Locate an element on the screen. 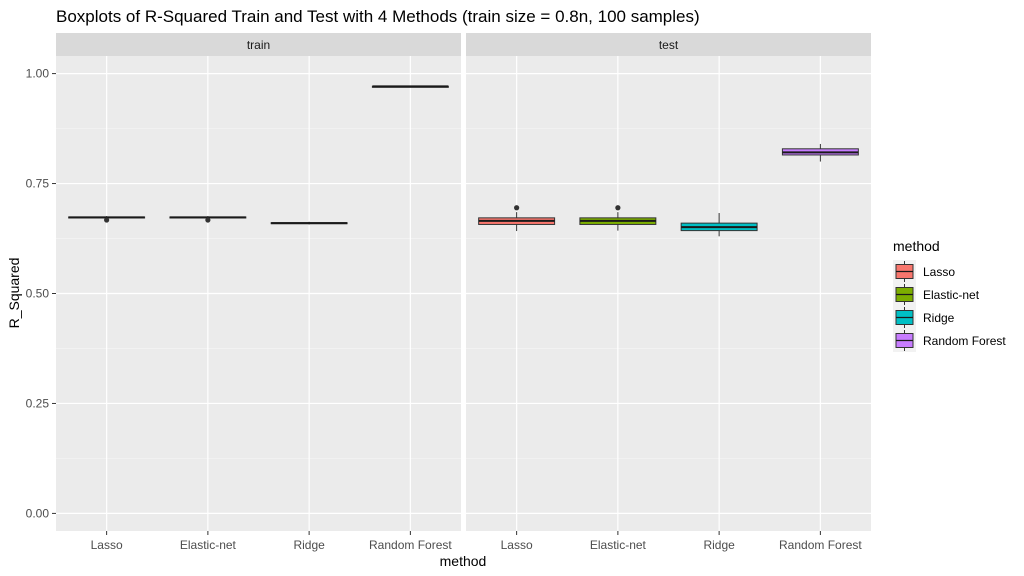 The height and width of the screenshot is (576, 1024). box-train-elastic-net is located at coordinates (208, 219).